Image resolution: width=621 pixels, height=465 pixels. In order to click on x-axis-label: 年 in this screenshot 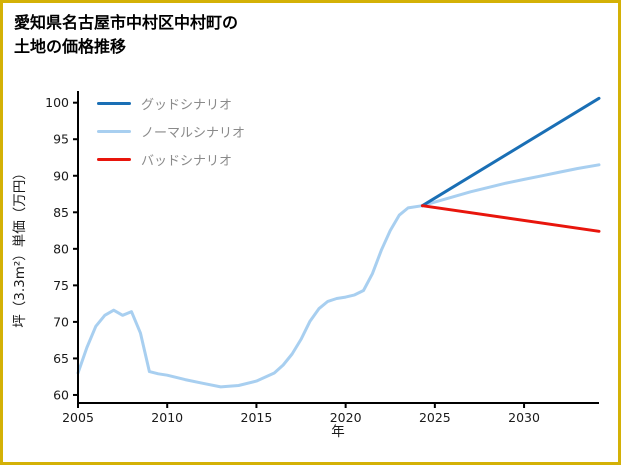, I will do `click(338, 432)`.